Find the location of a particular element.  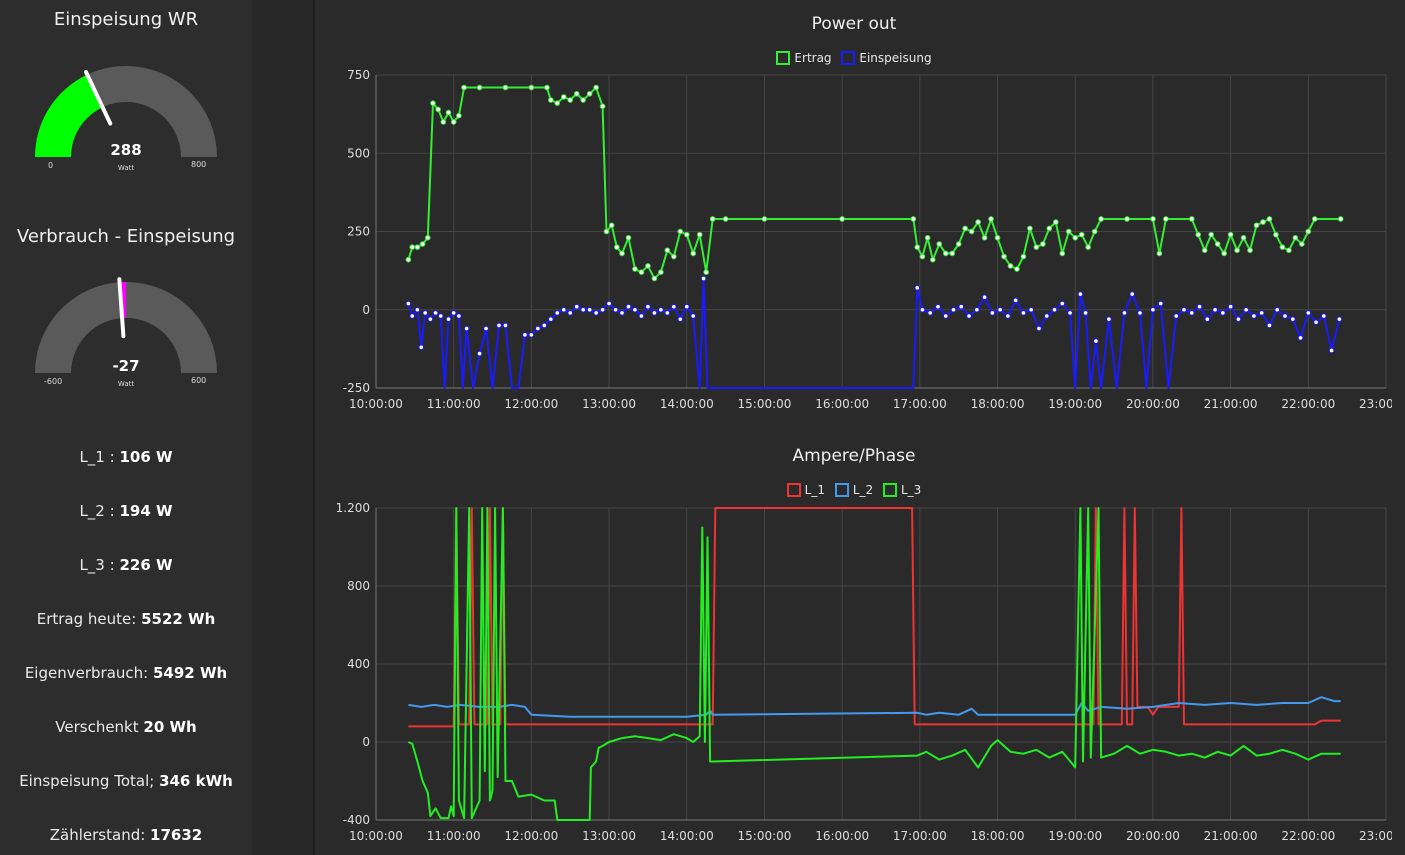

x-tick-label: 13:00:00 is located at coordinates (609, 404).